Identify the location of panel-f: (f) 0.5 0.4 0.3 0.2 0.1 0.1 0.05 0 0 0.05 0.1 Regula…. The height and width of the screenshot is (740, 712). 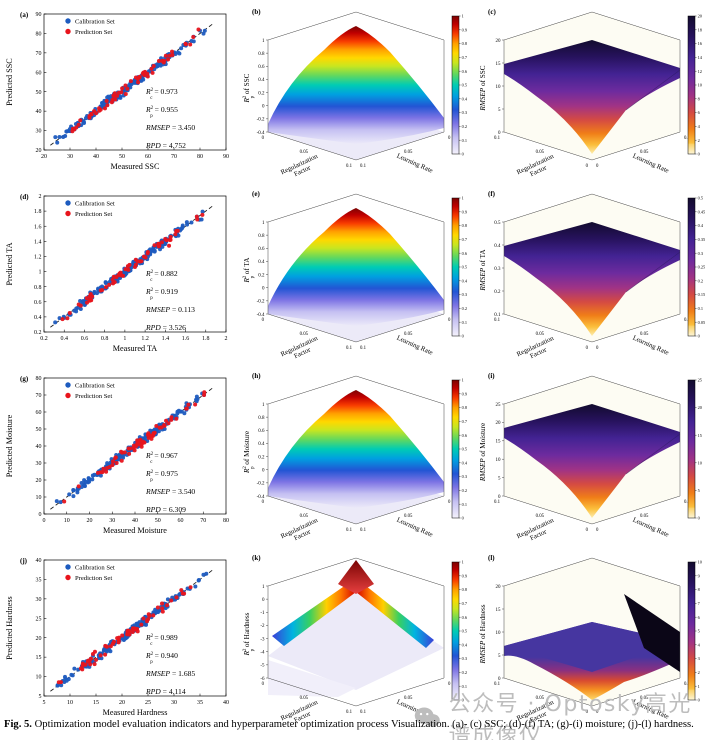
(592, 274).